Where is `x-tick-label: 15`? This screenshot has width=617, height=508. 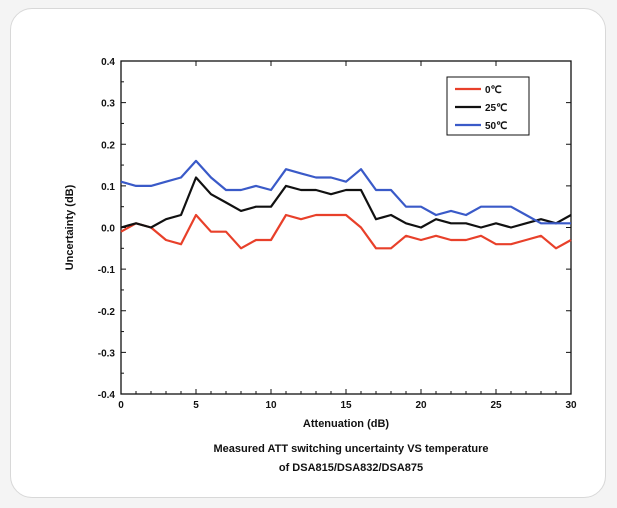 x-tick-label: 15 is located at coordinates (346, 405).